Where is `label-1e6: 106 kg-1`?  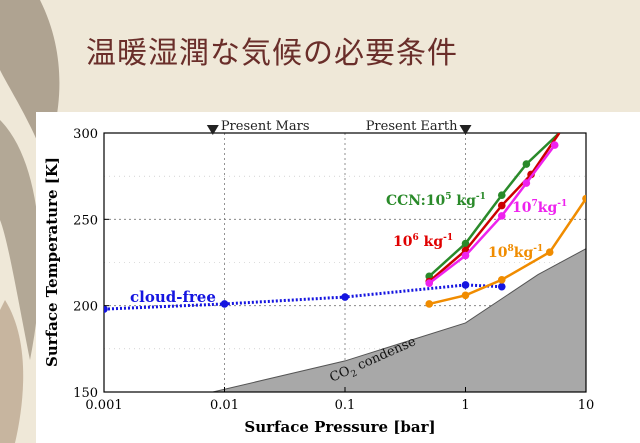 label-1e6: 106 kg-1 is located at coordinates (423, 241).